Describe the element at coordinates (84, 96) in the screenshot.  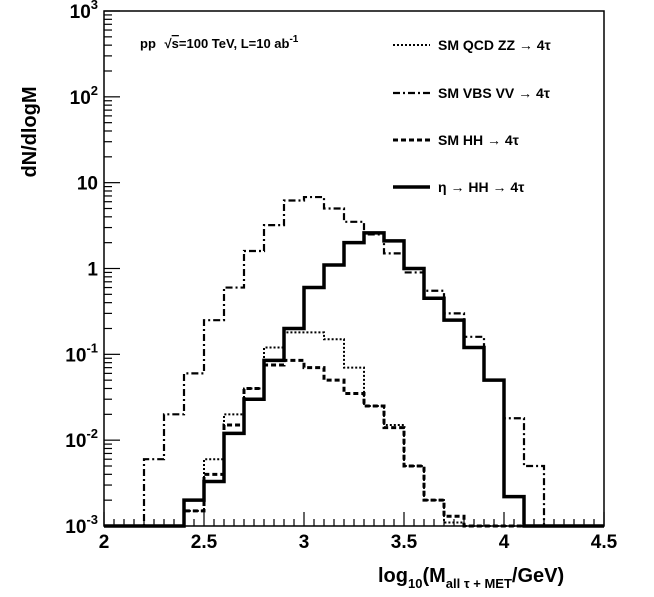
I see `y-tick-label: 10²` at that location.